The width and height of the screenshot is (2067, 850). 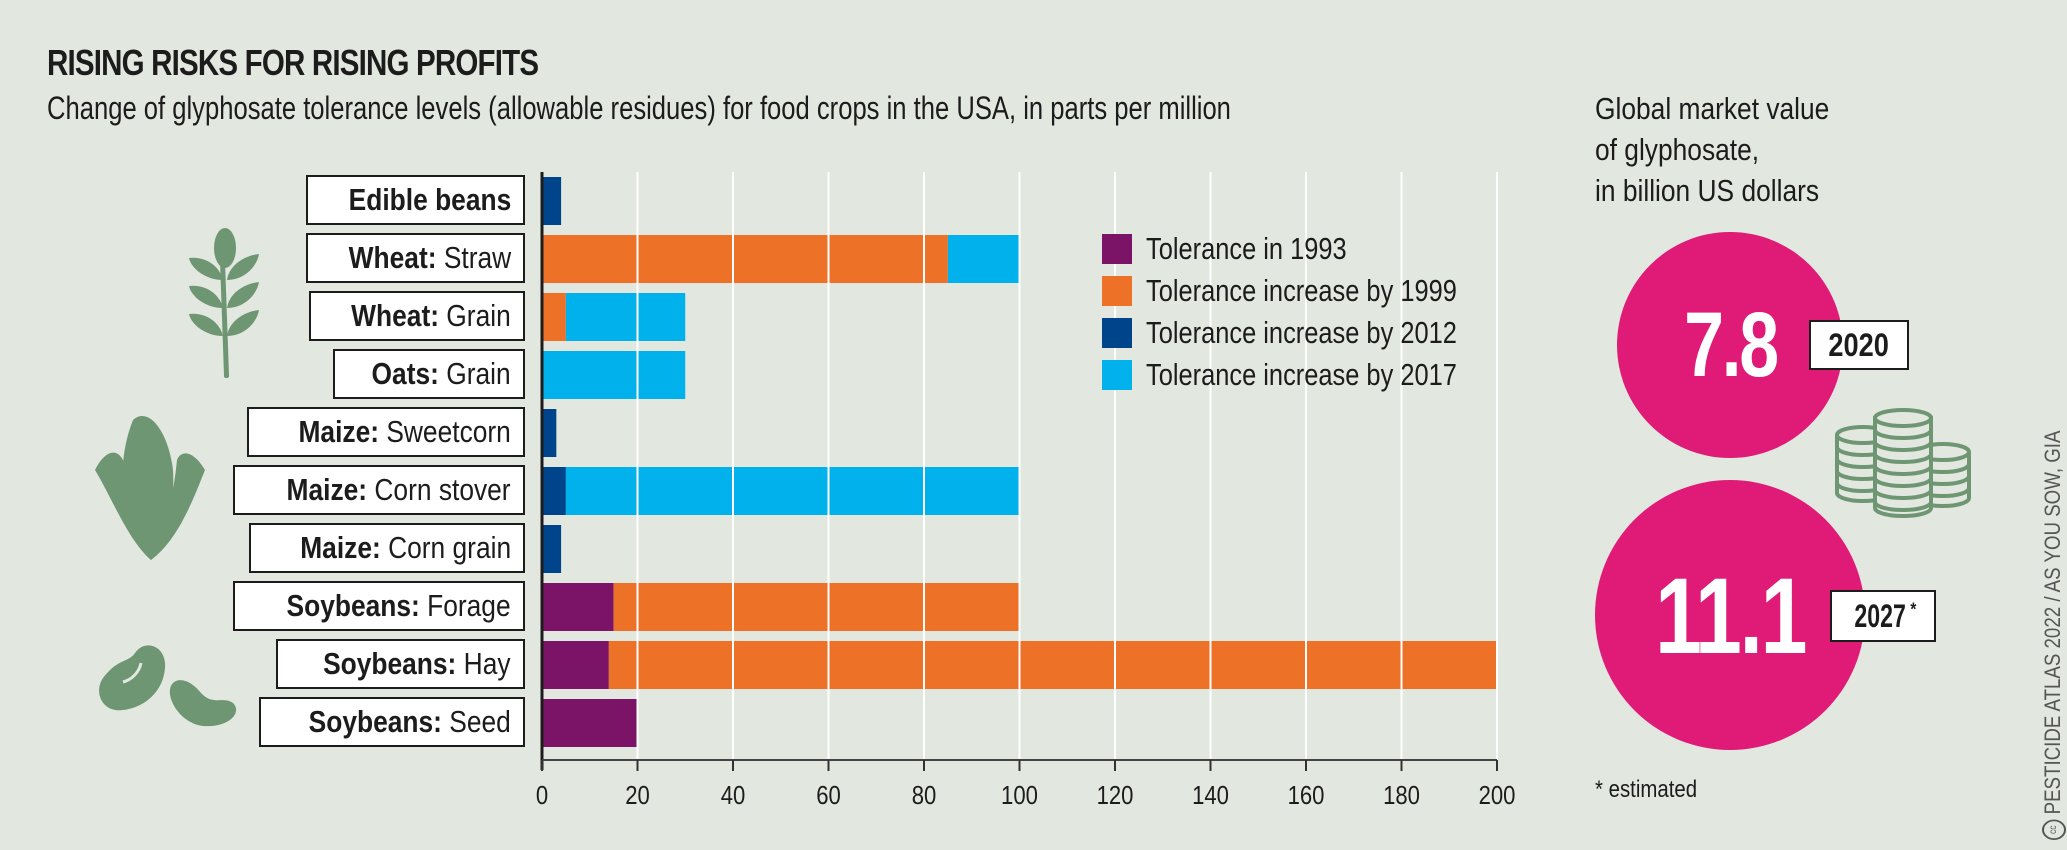 What do you see at coordinates (150, 487) in the screenshot?
I see `corn-icon` at bounding box center [150, 487].